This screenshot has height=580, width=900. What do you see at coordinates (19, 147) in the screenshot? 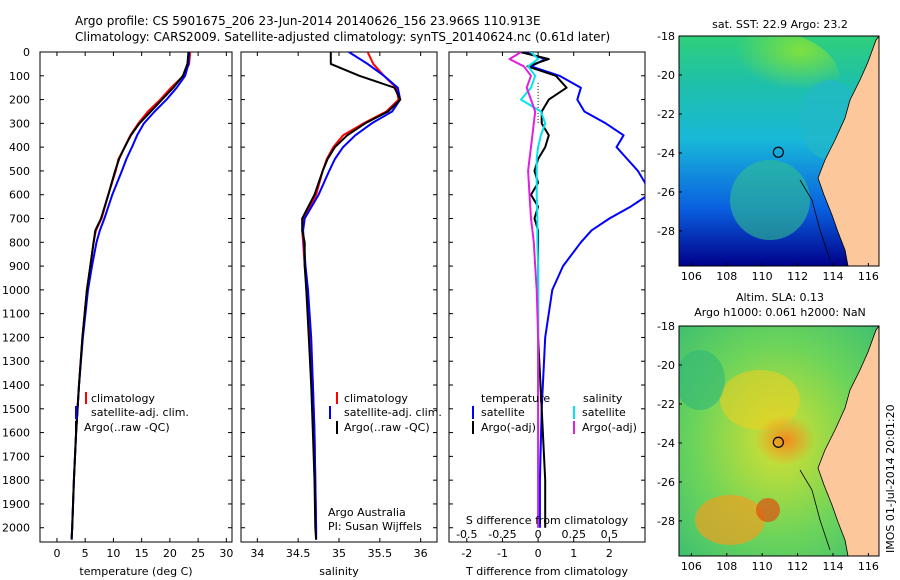
I see `depth-tick-label: 400` at bounding box center [19, 147].